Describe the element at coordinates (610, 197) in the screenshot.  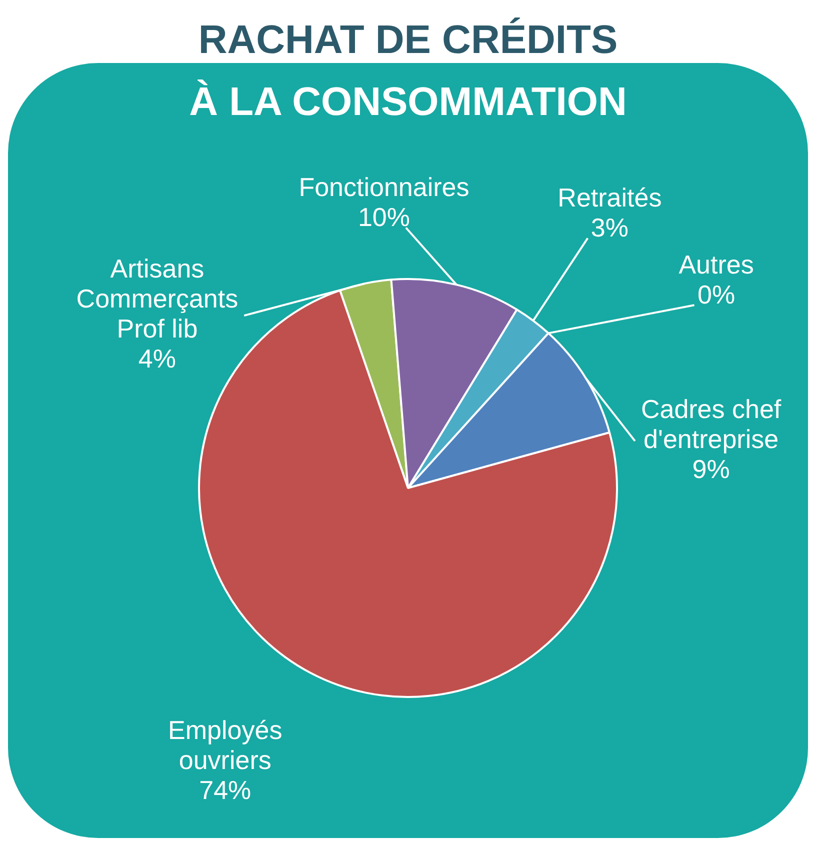
I see `slice-label: Retraités` at that location.